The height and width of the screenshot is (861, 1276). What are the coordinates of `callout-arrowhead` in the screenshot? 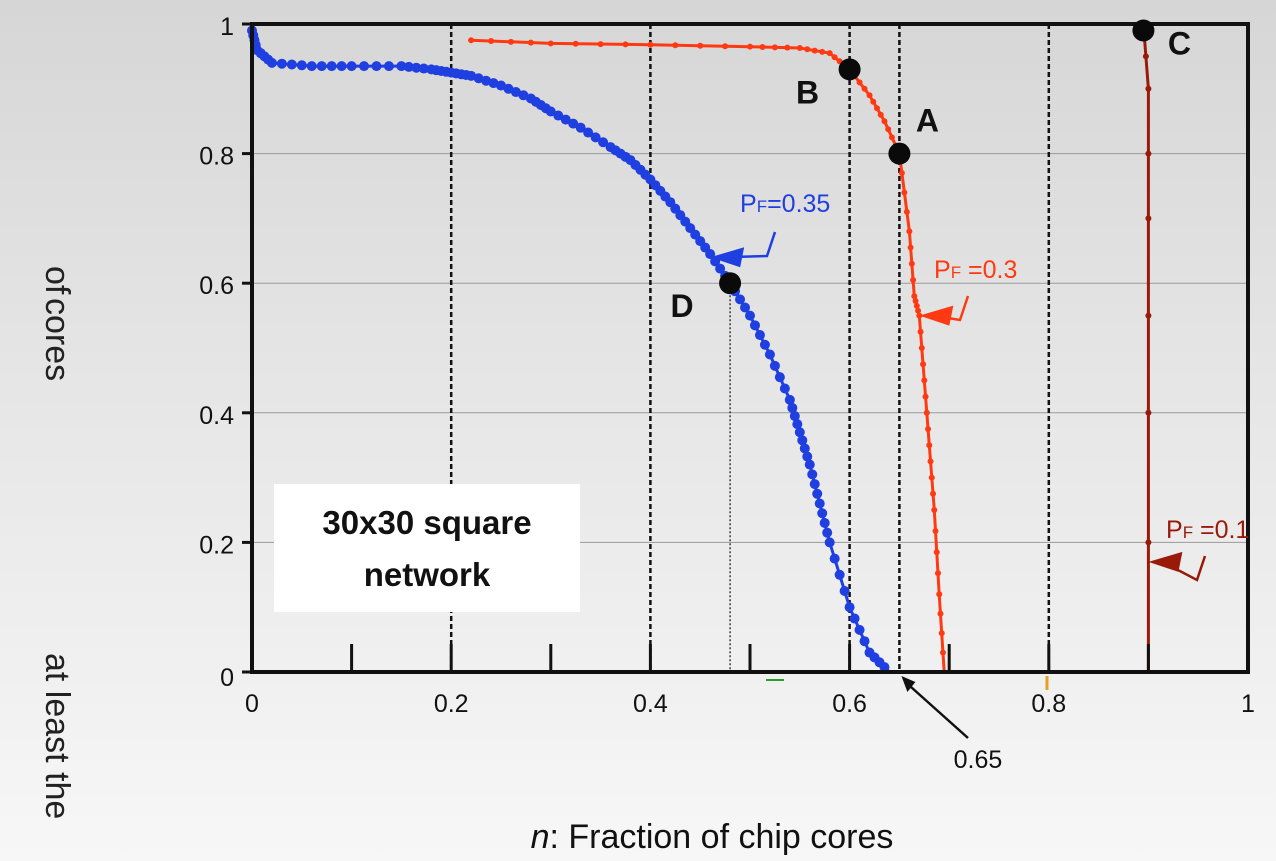 It's located at (936, 315).